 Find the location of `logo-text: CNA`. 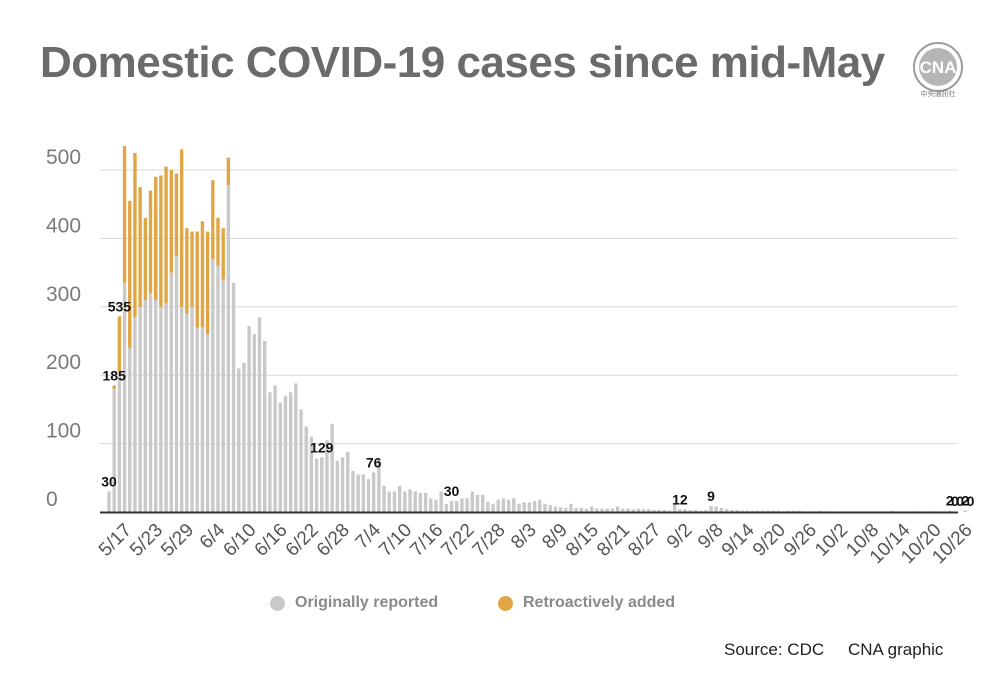

logo-text: CNA is located at coordinates (938, 67).